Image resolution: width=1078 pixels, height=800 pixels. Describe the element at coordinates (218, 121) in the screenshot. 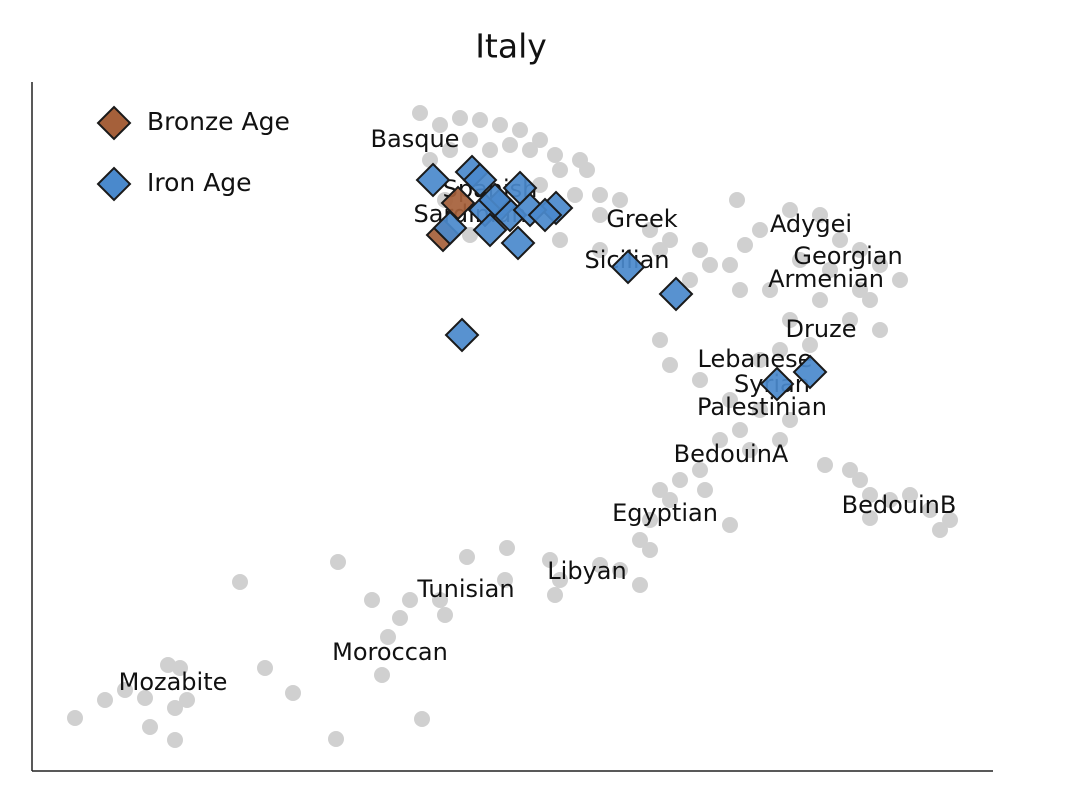

I see `legend-label: Bronze Age` at that location.